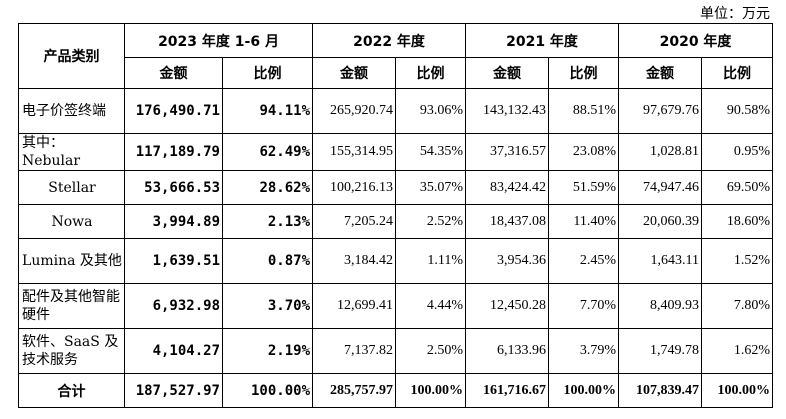  What do you see at coordinates (660, 221) in the screenshot?
I see `cell: 20,060.39` at bounding box center [660, 221].